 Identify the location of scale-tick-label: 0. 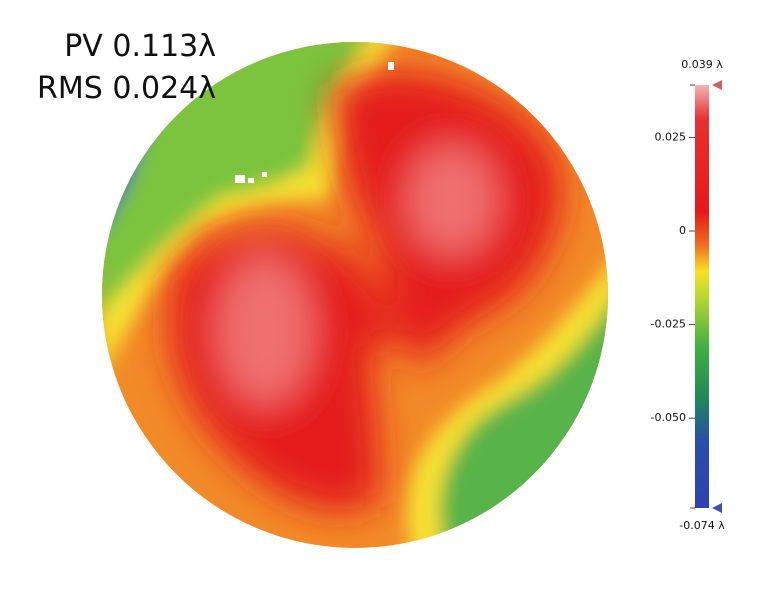
(682, 230).